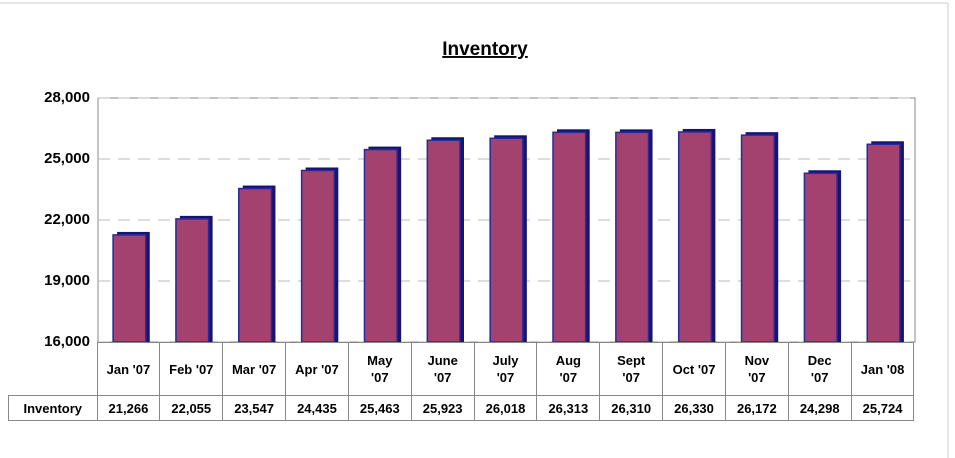 The height and width of the screenshot is (458, 955). I want to click on data-label: 24,435, so click(317, 408).